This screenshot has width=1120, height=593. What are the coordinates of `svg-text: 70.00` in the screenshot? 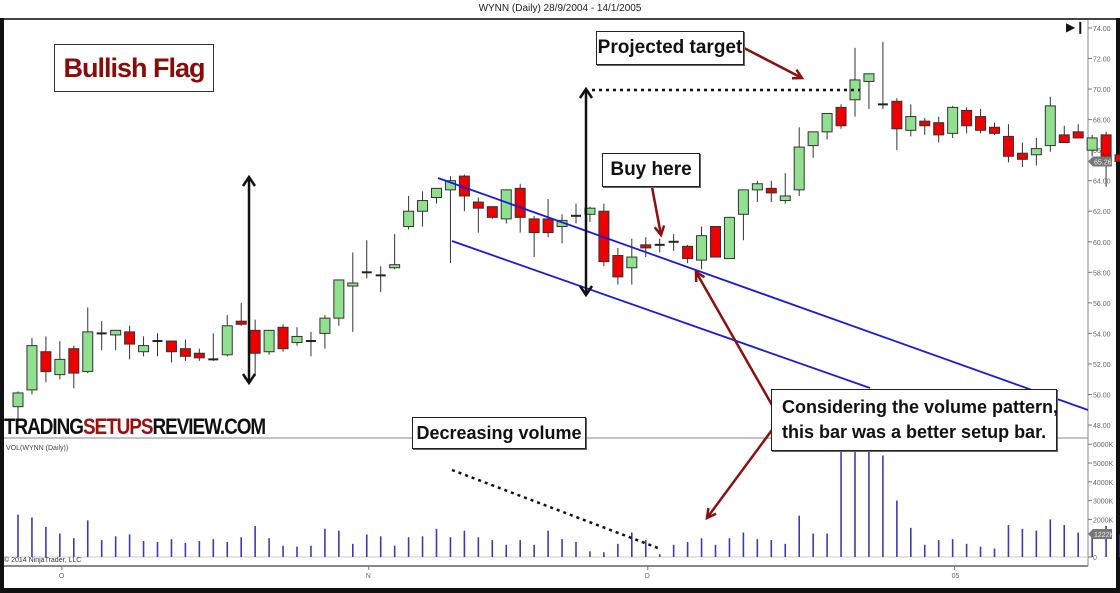 It's located at (1102, 90).